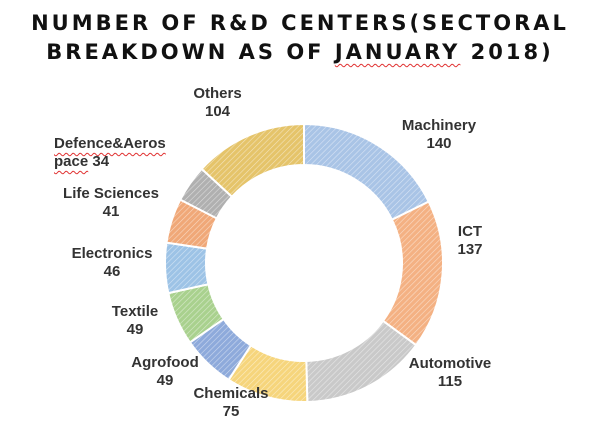 This screenshot has width=600, height=425. I want to click on chart-title-line-2-end: 2018), so click(507, 52).